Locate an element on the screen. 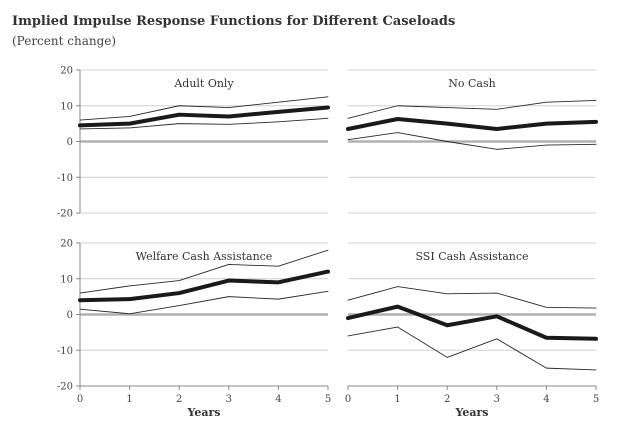  panel-title: Adult Only is located at coordinates (203, 83).